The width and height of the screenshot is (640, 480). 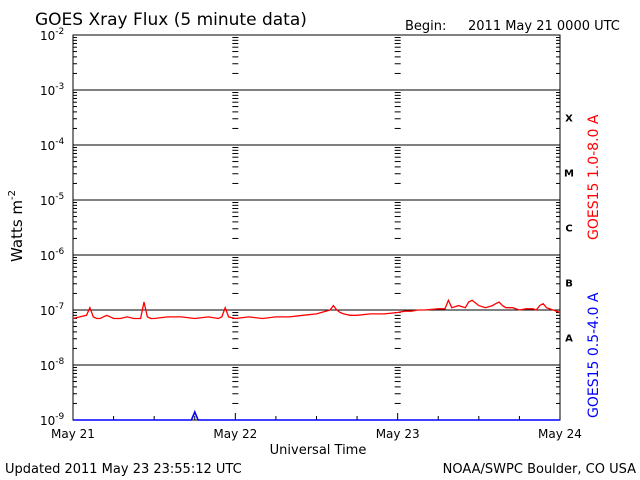 What do you see at coordinates (52, 310) in the screenshot?
I see `y-tick-label: 10⁻⁷` at bounding box center [52, 310].